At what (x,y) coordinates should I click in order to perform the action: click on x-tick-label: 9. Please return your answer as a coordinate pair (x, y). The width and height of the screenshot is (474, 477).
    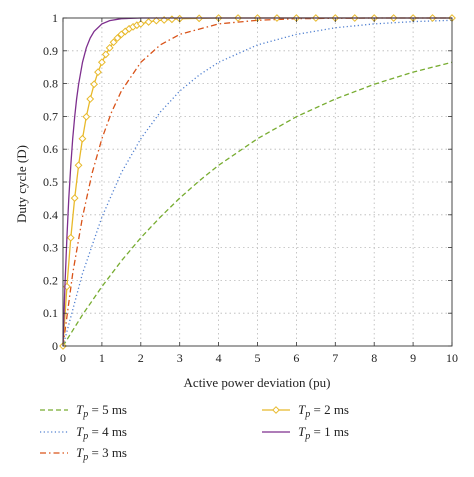
    Looking at the image, I should click on (413, 358).